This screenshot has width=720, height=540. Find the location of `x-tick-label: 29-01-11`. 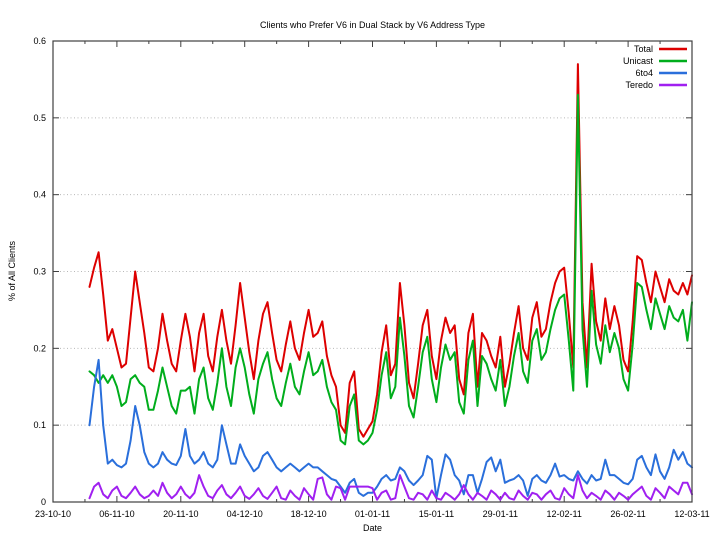

x-tick-label: 29-01-11 is located at coordinates (500, 514).